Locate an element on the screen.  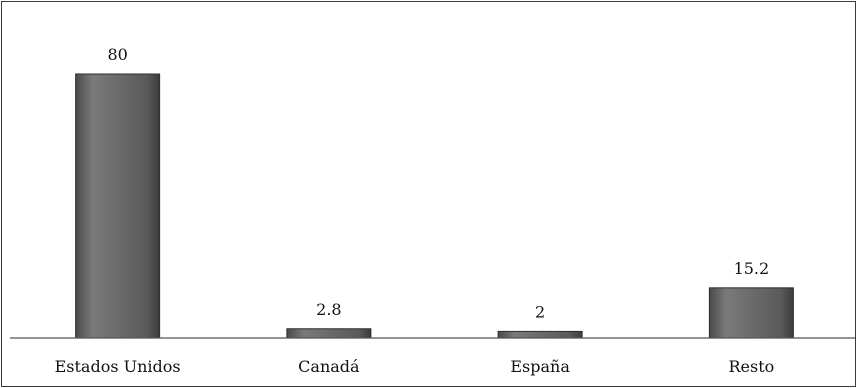
tick-labels-group: Estados Unidos Canadá España Resto is located at coordinates (415, 366).